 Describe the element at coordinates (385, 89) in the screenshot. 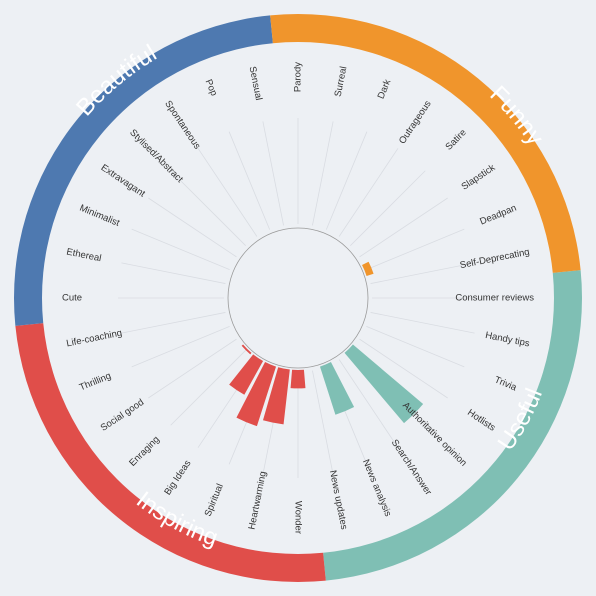

I see `category-label-dark: Dark` at that location.